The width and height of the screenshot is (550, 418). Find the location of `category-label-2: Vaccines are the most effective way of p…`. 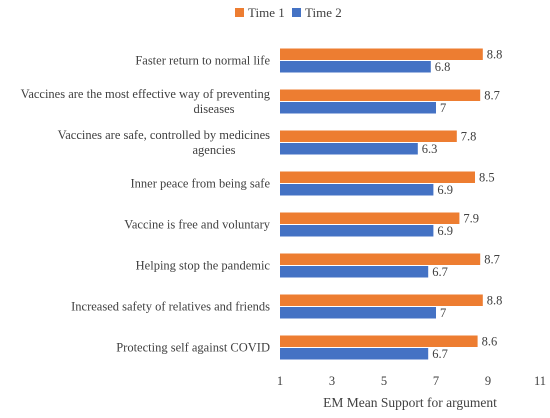

category-label-2: Vaccines are the most effective way of p… is located at coordinates (146, 101).